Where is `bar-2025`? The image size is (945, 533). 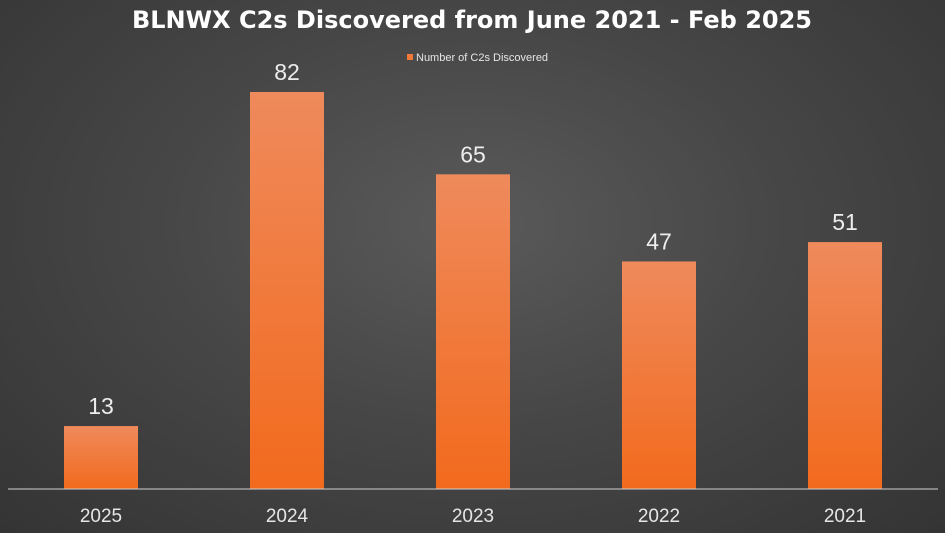 bar-2025 is located at coordinates (101, 457).